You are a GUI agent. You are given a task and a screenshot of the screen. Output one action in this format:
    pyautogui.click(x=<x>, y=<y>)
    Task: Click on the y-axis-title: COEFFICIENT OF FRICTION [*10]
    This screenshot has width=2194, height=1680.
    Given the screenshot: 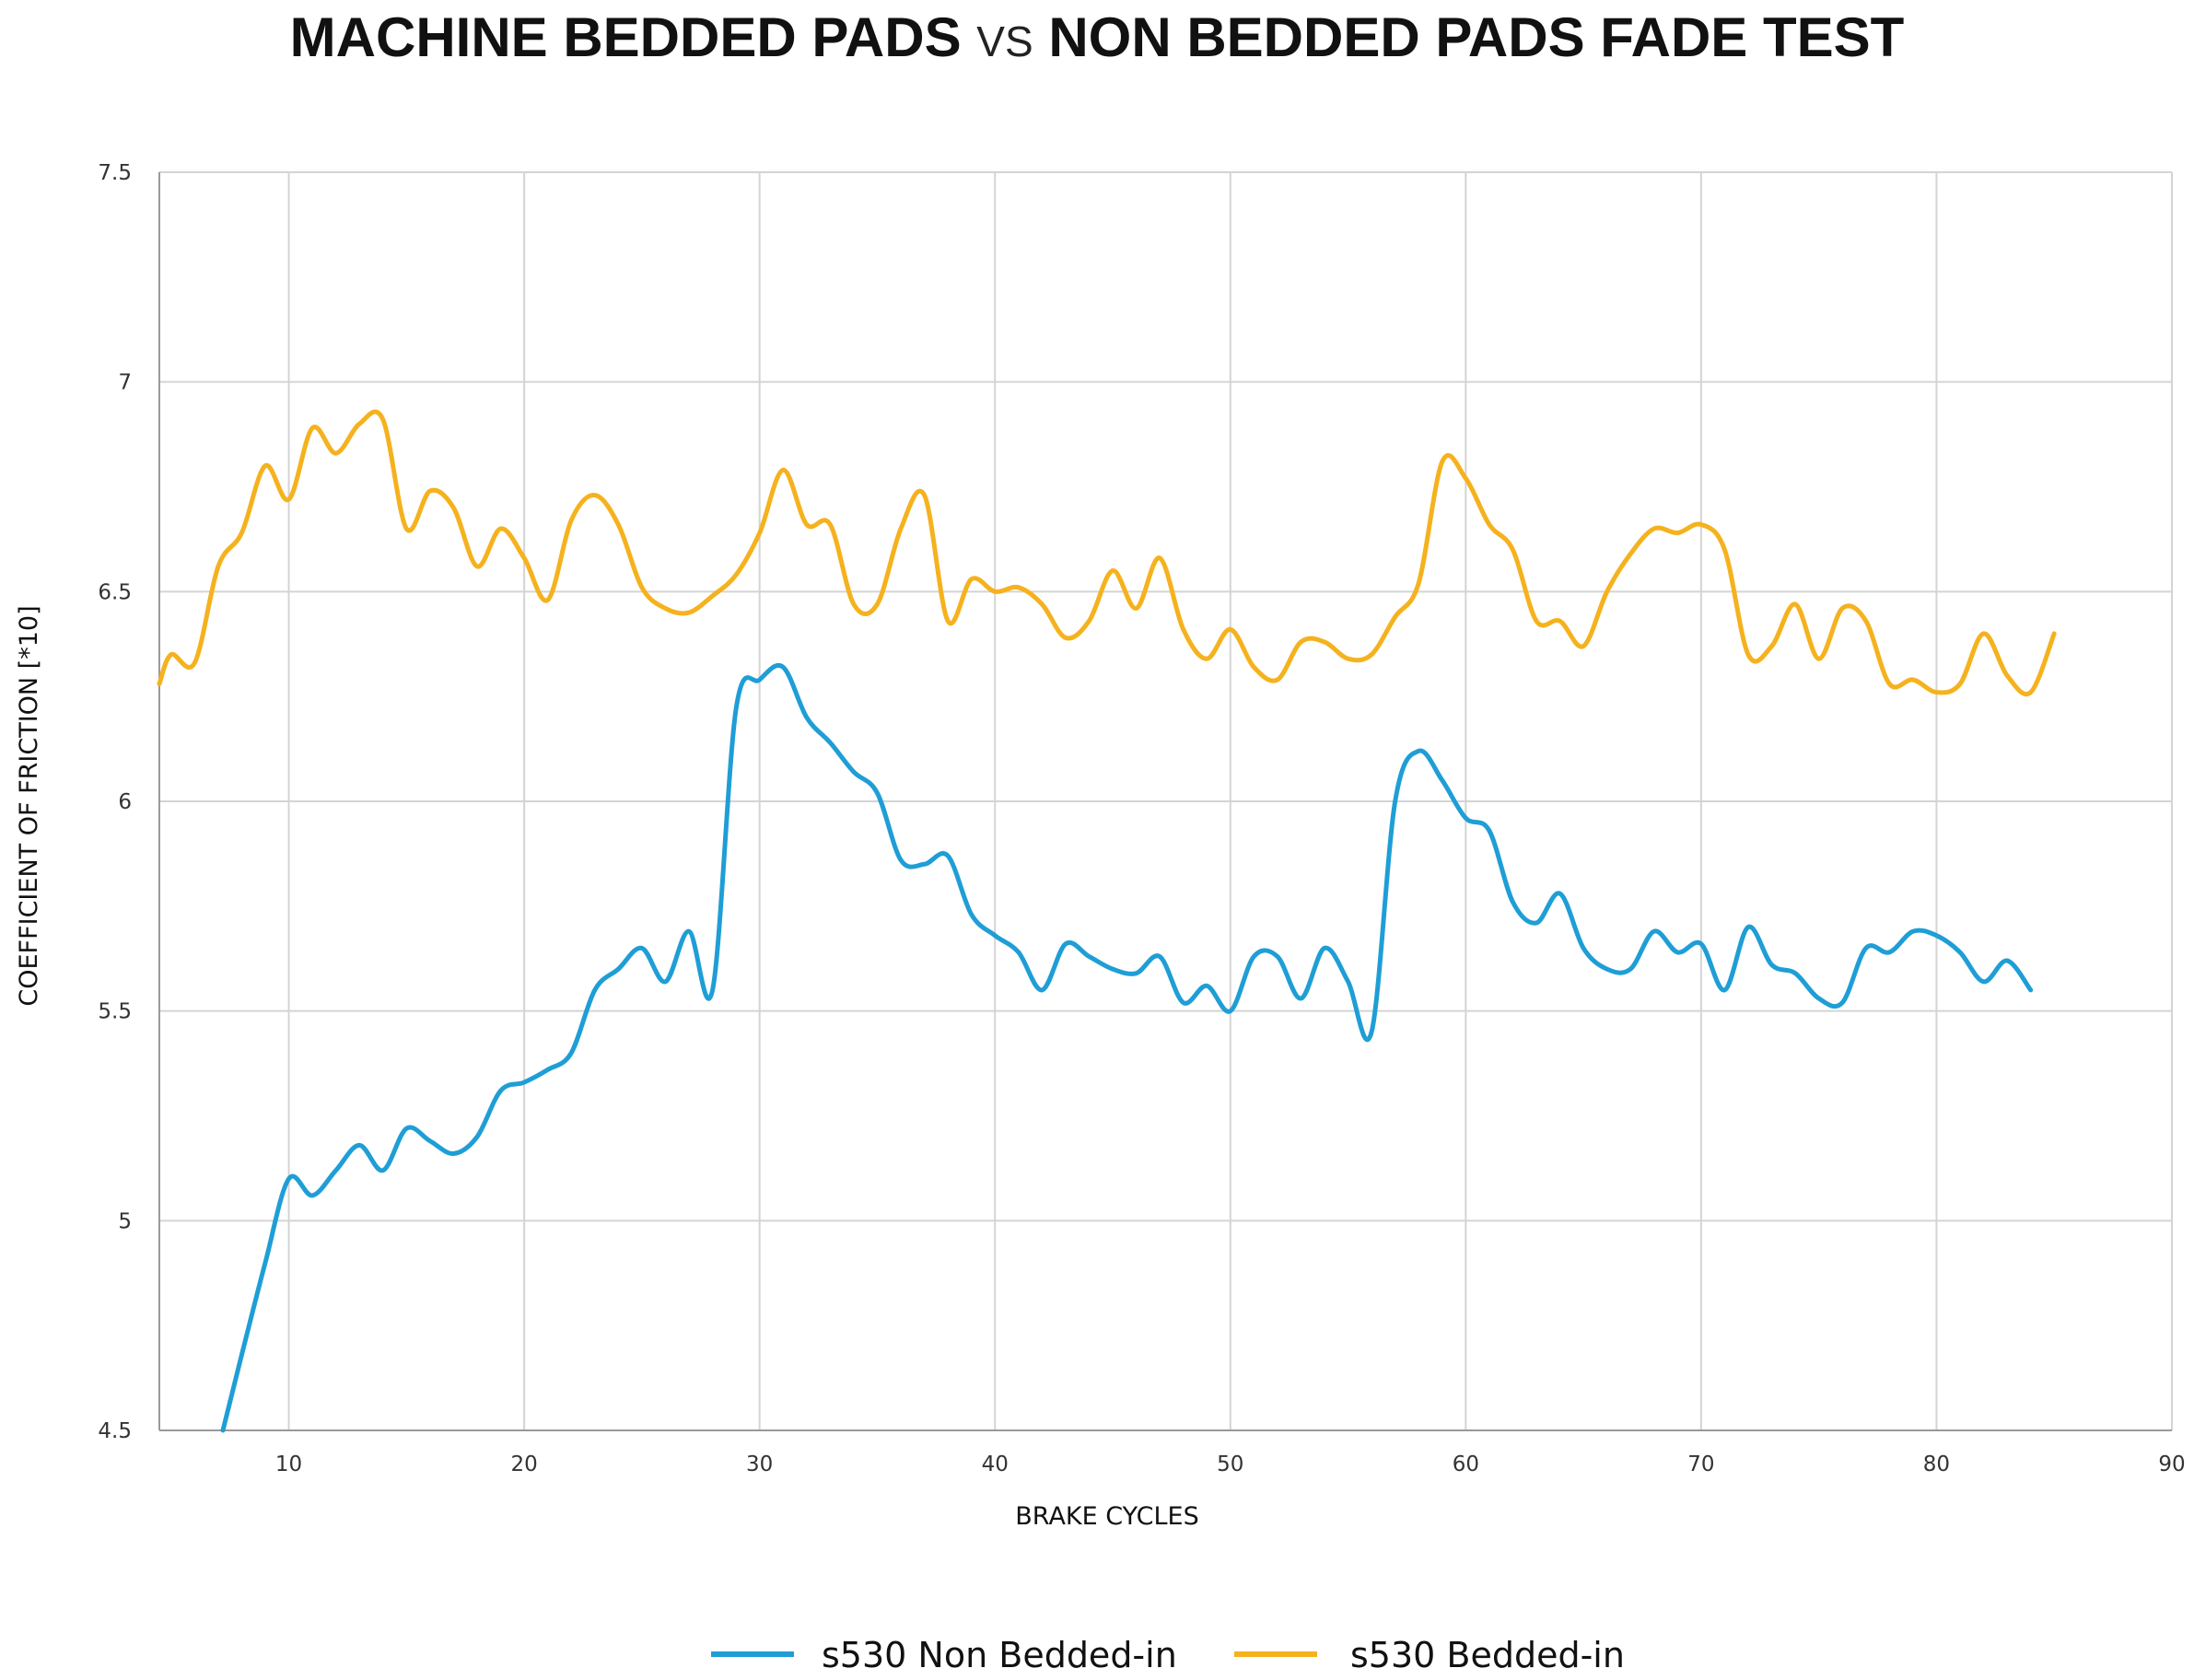 What is the action you would take?
    pyautogui.click(x=29, y=805)
    